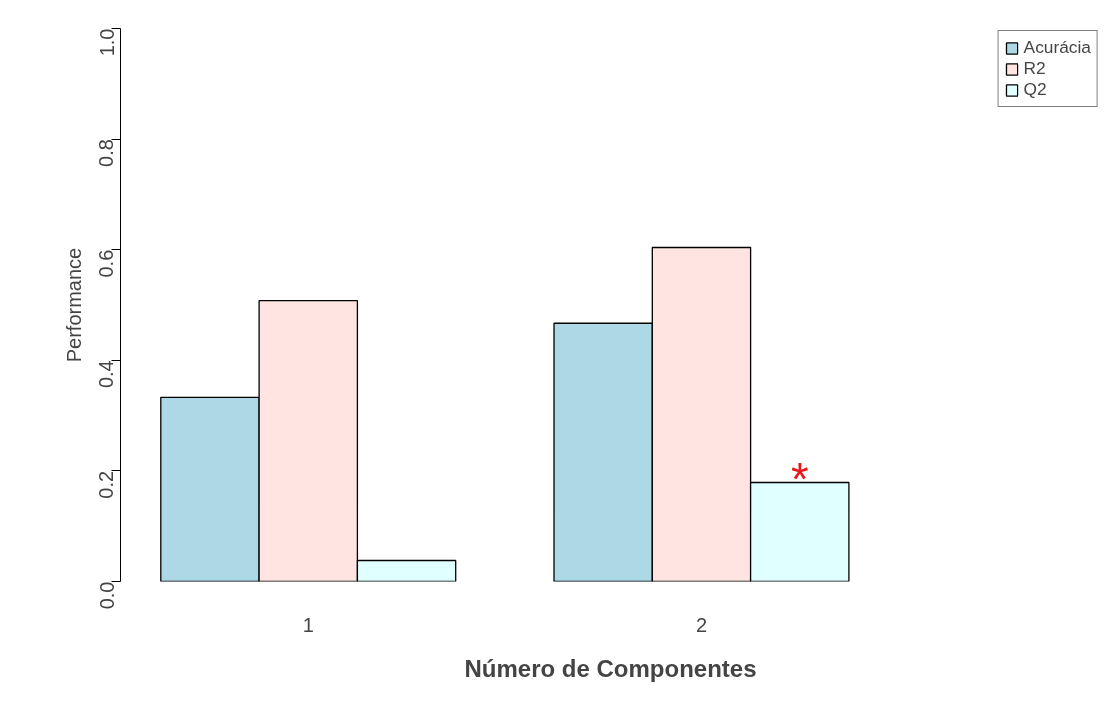 This screenshot has width=1104, height=704. I want to click on annotation: *, so click(799, 479).